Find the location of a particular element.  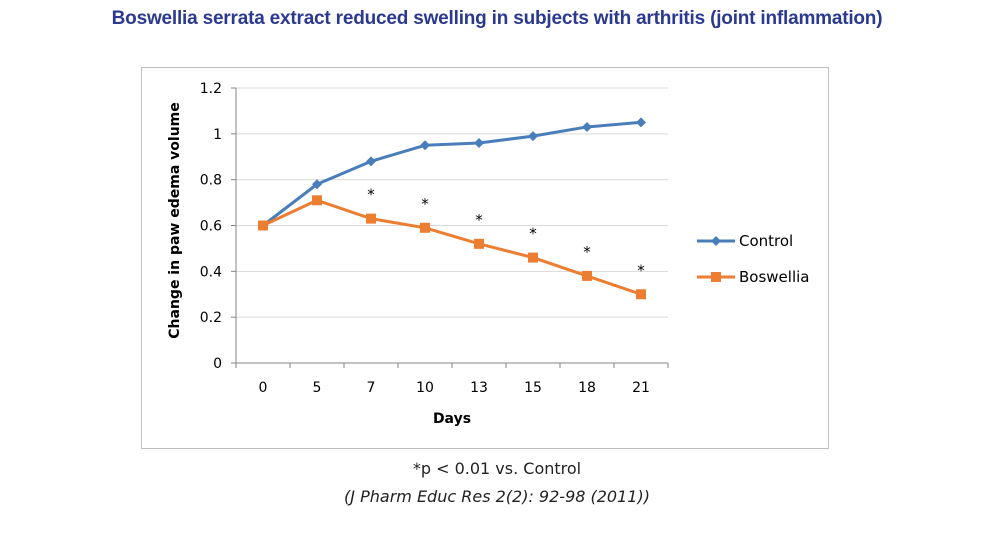

x-tick-label: 15 is located at coordinates (533, 388).